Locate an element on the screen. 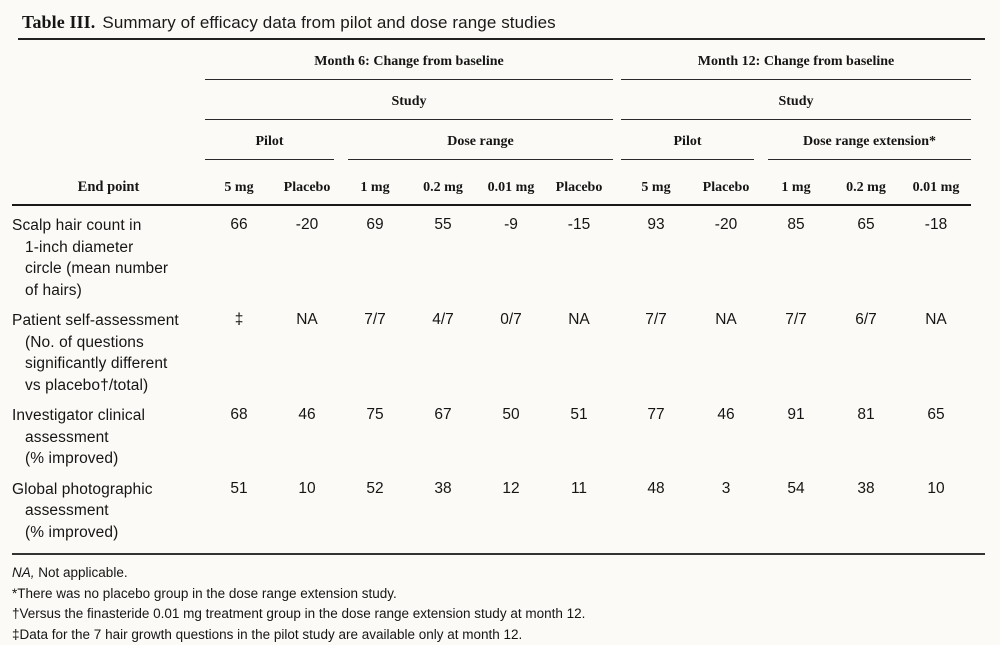  column-header-001mg-m12: 0.01 mg is located at coordinates (936, 182).